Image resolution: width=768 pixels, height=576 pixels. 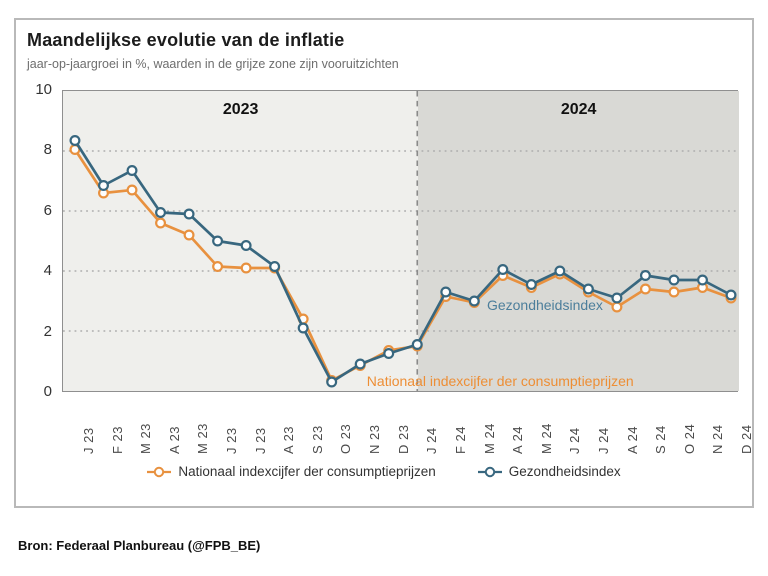 I want to click on y-tick-label: 2, so click(x=47, y=331).